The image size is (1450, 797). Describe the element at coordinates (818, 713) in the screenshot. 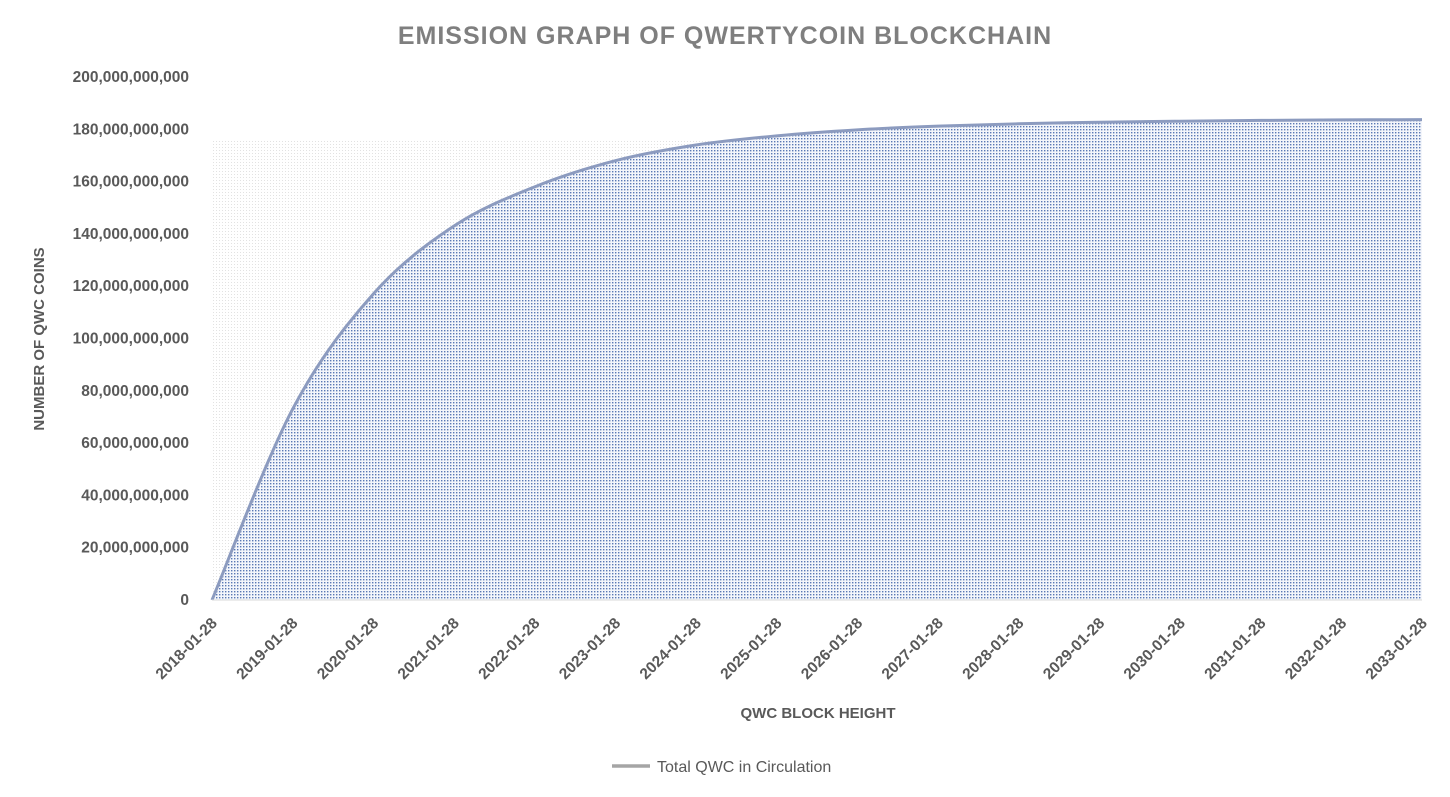

I see `x-axis-label: QWC BLOCK HEIGHT` at that location.